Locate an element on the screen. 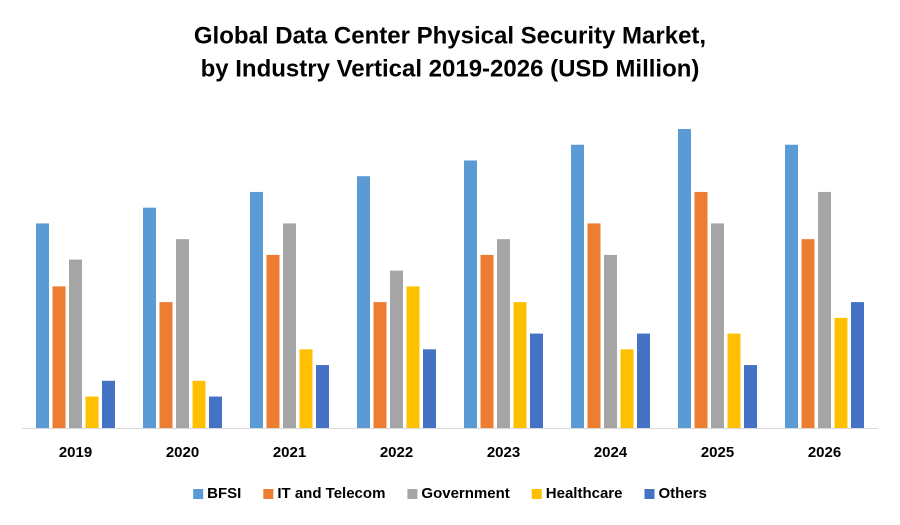 Image resolution: width=900 pixels, height=525 pixels. x-tick-label: 2025 is located at coordinates (717, 452).